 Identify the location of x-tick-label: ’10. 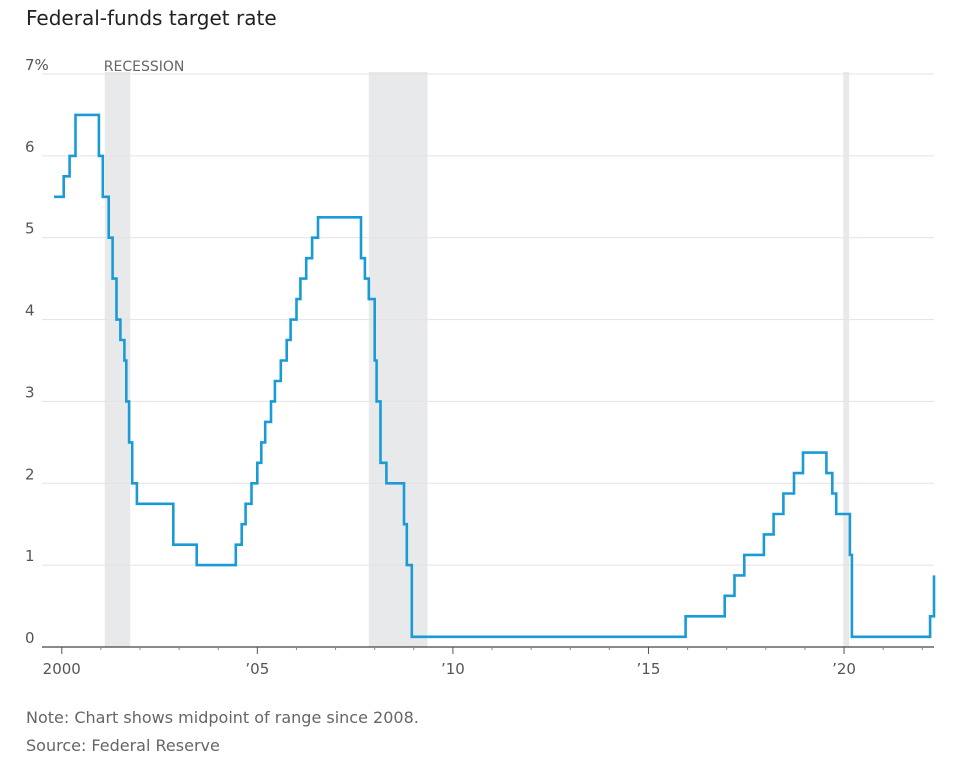
(453, 669).